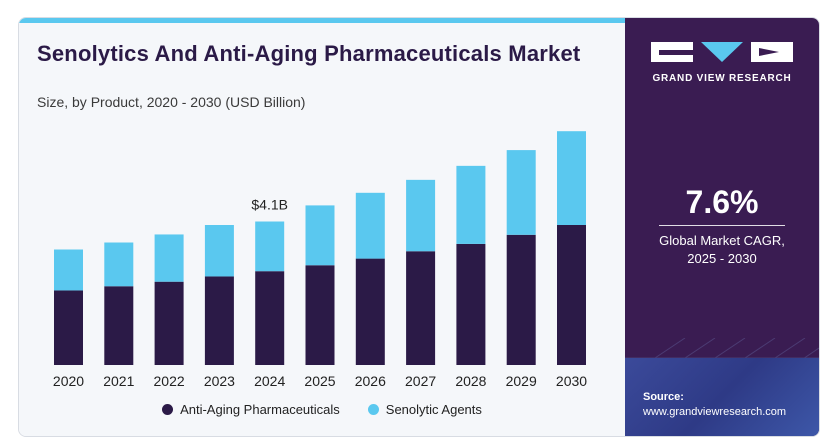 The width and height of the screenshot is (840, 437). What do you see at coordinates (322, 20) in the screenshot?
I see `accent-bar` at bounding box center [322, 20].